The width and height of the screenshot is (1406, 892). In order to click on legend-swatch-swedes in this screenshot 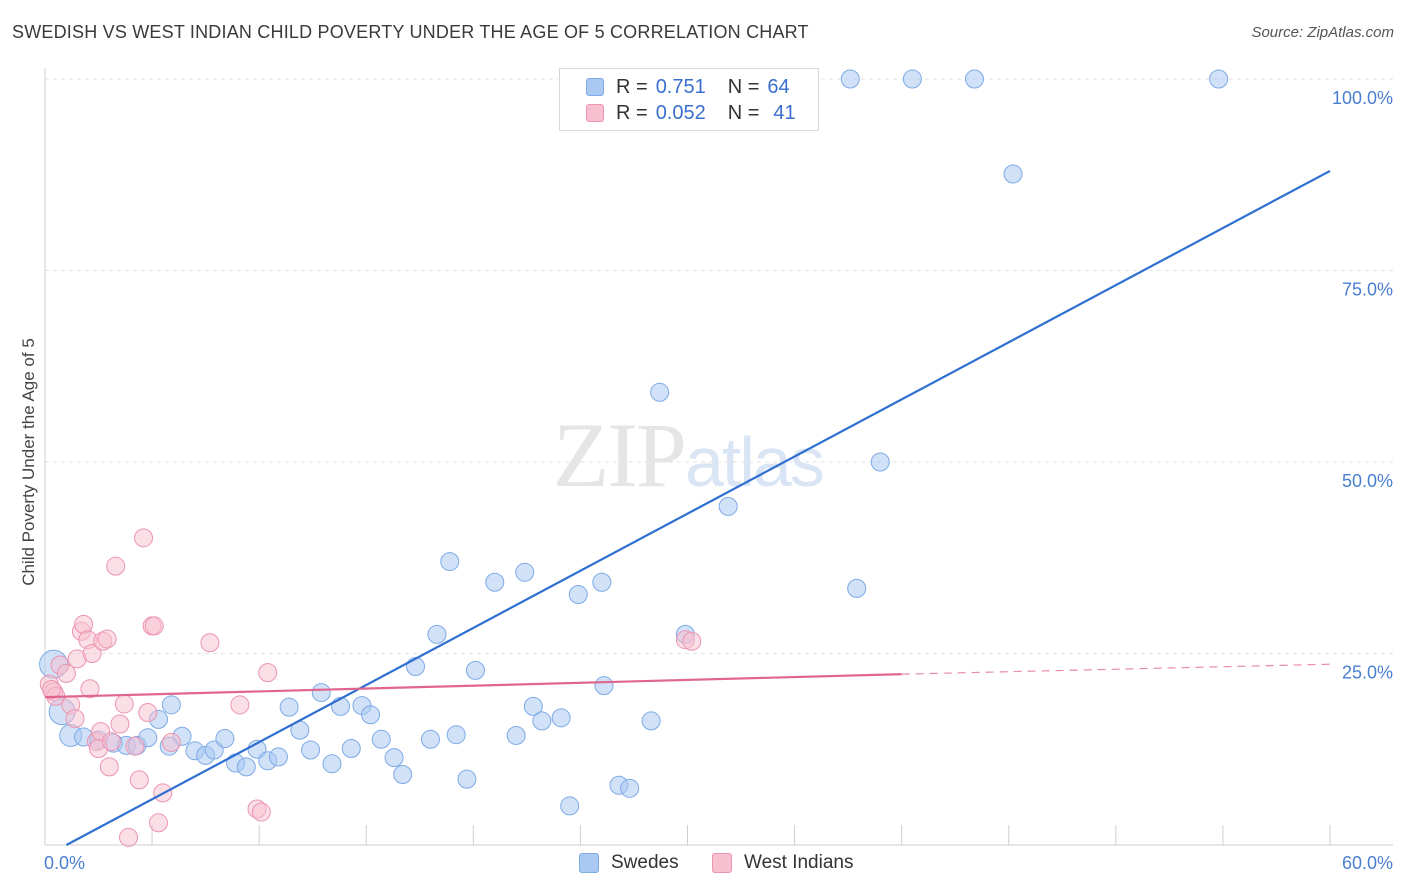, I will do `click(595, 87)`.